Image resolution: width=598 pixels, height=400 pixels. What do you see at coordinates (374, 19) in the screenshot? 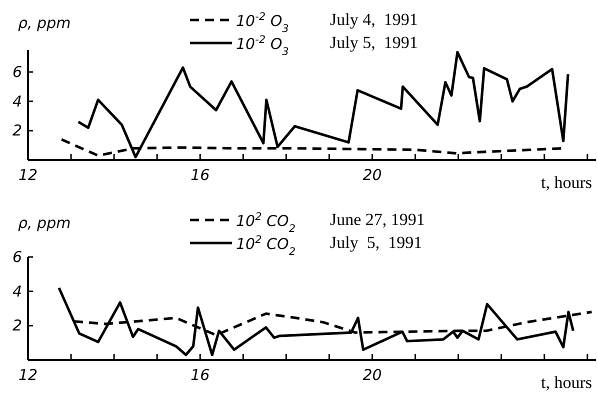
I see `text: July 4, 1991` at bounding box center [374, 19].